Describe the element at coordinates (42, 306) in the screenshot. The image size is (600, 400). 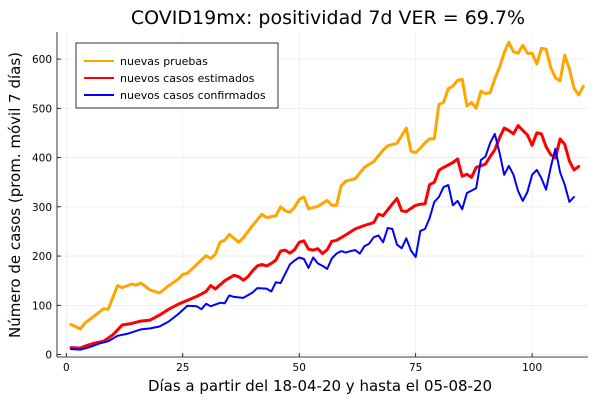
I see `y-tick-label: 100` at that location.